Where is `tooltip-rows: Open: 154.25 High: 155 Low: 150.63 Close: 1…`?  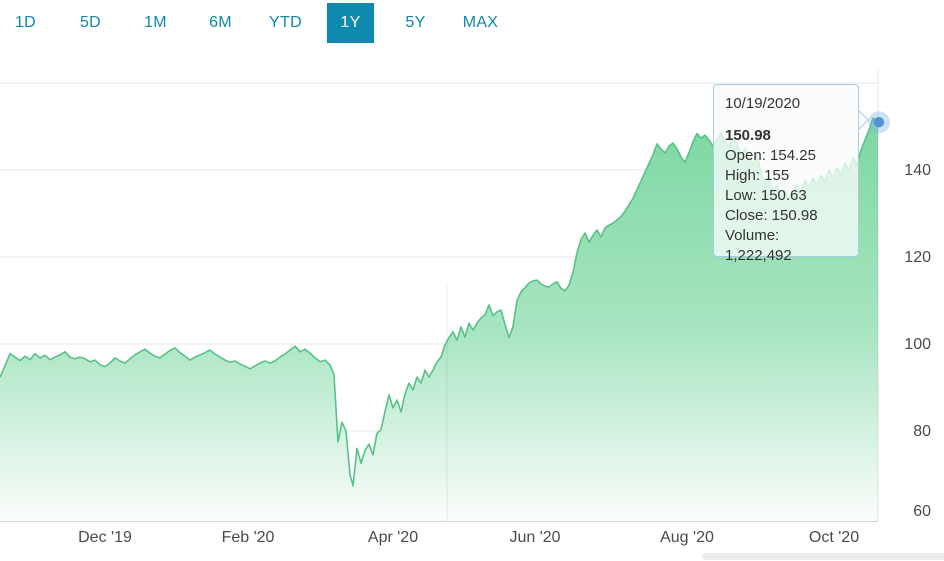
tooltip-rows: Open: 154.25 High: 155 Low: 150.63 Close: 1… is located at coordinates (786, 206).